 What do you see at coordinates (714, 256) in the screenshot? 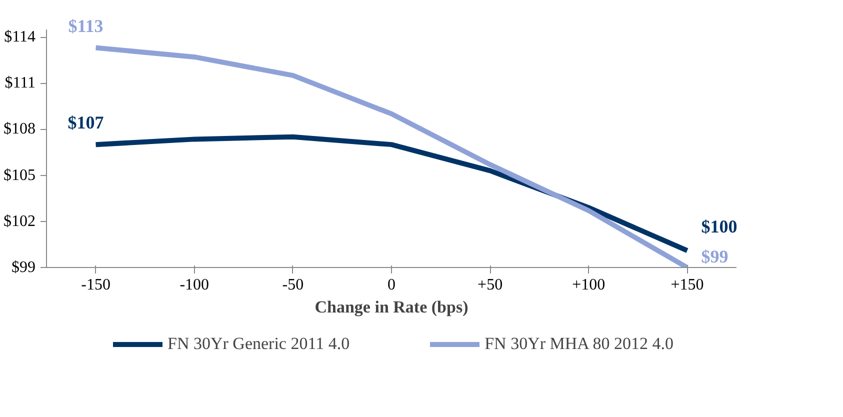
I see `data-label: $99` at bounding box center [714, 256].